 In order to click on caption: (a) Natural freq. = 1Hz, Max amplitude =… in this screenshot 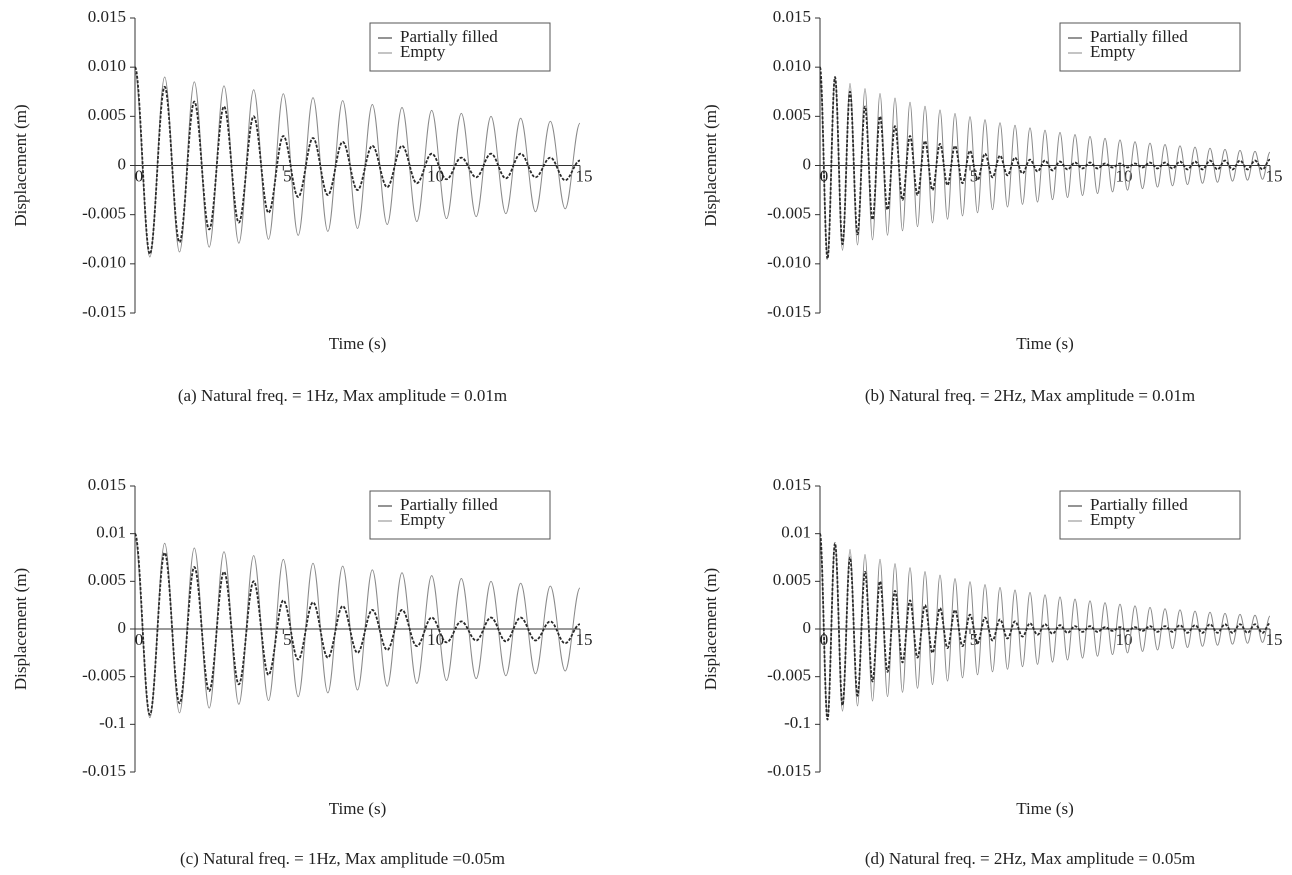, I will do `click(342, 395)`.